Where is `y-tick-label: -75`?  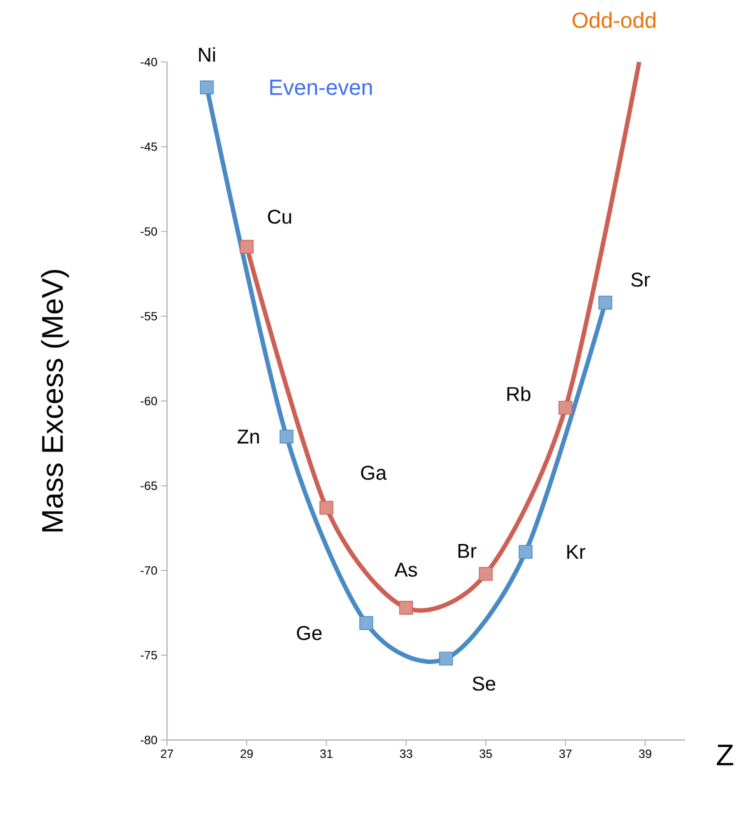 y-tick-label: -75 is located at coordinates (148, 655).